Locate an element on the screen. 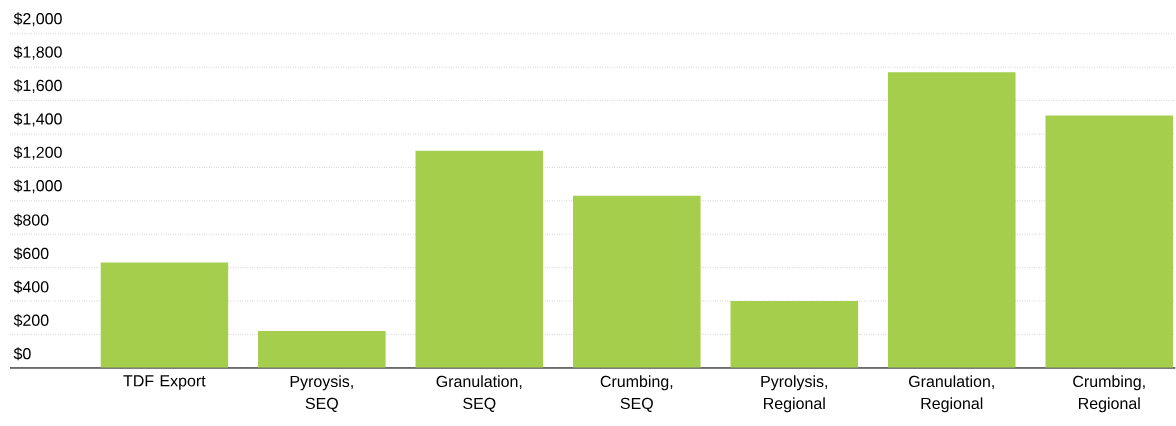  x-tick-label: Granulation, SEQ is located at coordinates (479, 394).